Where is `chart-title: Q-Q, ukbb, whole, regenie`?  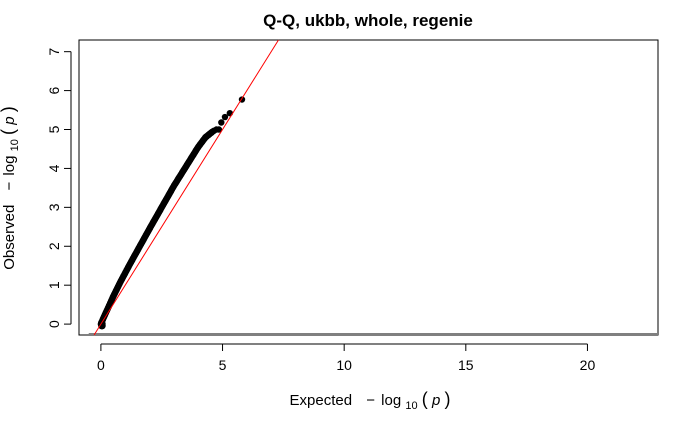 chart-title: Q-Q, ukbb, whole, regenie is located at coordinates (368, 20).